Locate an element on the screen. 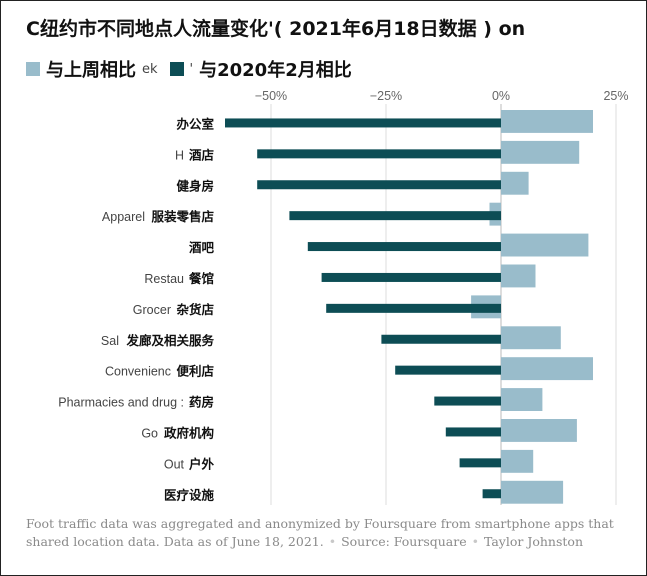 This screenshot has height=576, width=647. title-main: 纽约市不同地点人流量变化 is located at coordinates (153, 29).